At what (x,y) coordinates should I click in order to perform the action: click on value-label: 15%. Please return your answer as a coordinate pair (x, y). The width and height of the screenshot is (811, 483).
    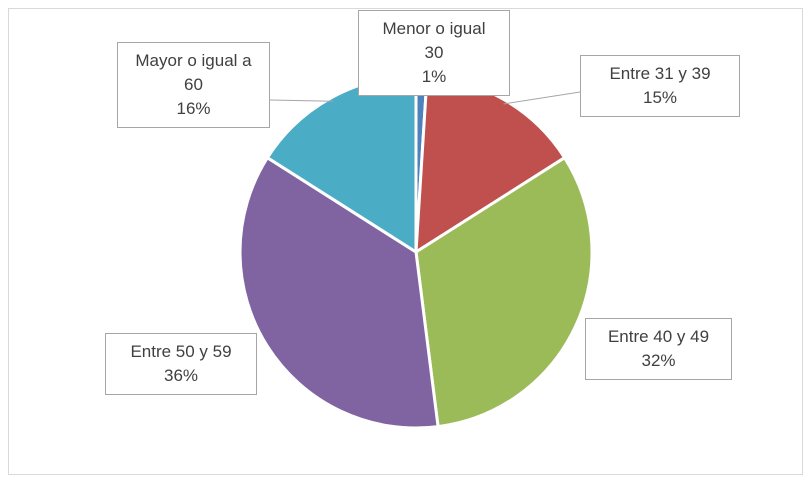
    Looking at the image, I should click on (660, 97).